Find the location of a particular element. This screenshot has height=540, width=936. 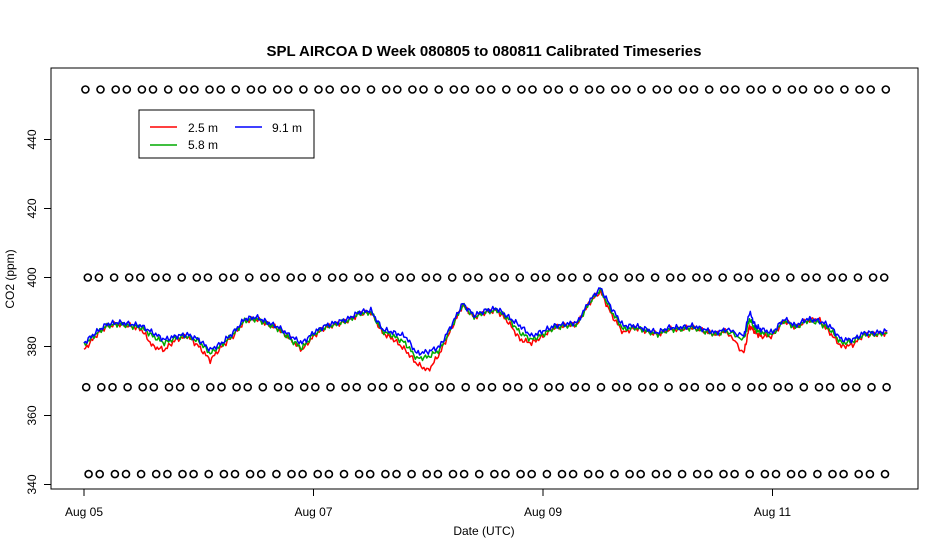

legend-label-2-5m: 2.5 m is located at coordinates (203, 128).